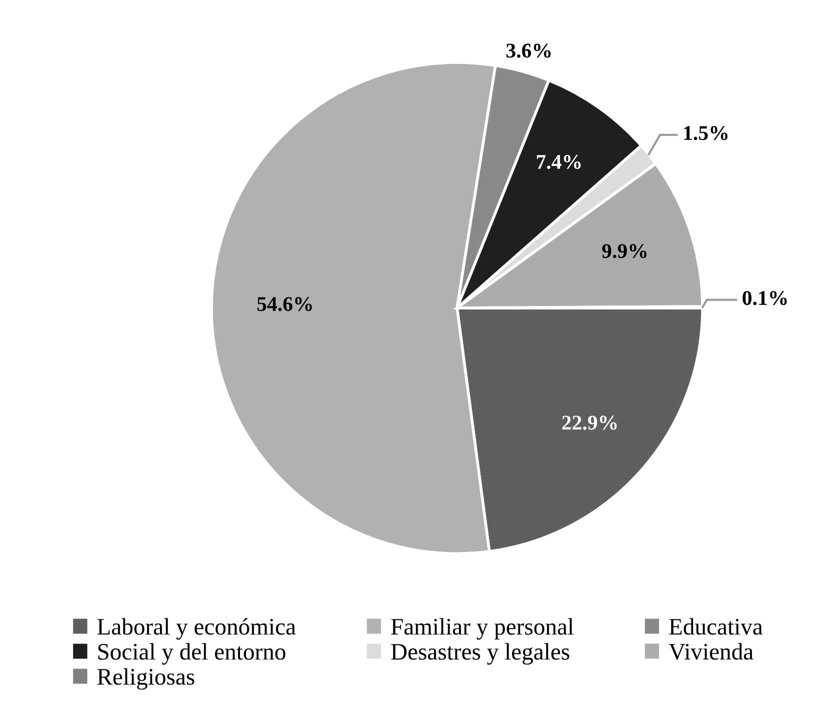 The width and height of the screenshot is (836, 718). I want to click on legend-label: Vivienda, so click(711, 651).